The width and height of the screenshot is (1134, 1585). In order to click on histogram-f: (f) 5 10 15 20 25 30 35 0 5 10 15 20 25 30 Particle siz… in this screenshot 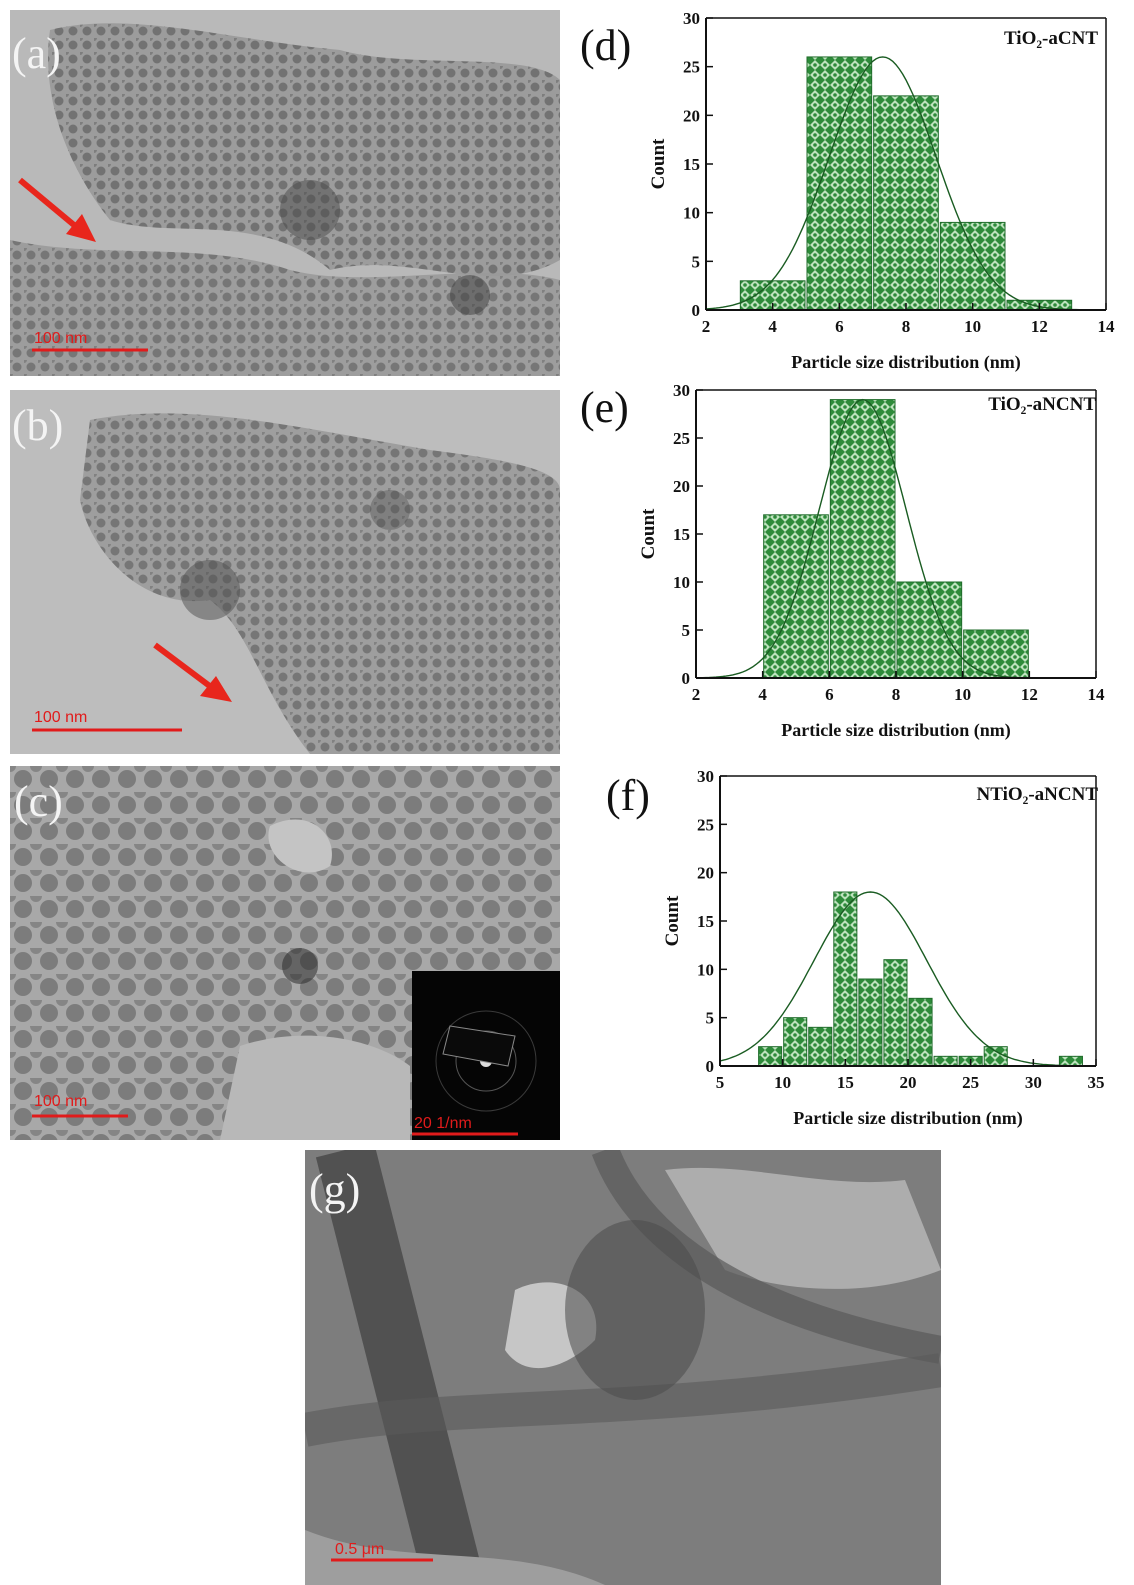, I will do `click(852, 952)`.